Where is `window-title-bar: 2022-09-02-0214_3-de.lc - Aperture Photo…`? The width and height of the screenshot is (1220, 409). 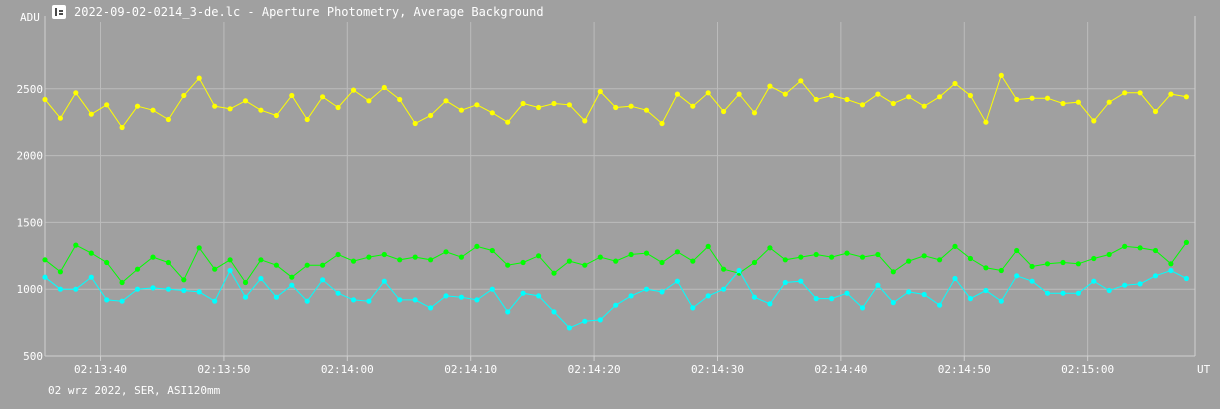 window-title-bar: 2022-09-02-0214_3-de.lc - Aperture Photo… is located at coordinates (298, 12).